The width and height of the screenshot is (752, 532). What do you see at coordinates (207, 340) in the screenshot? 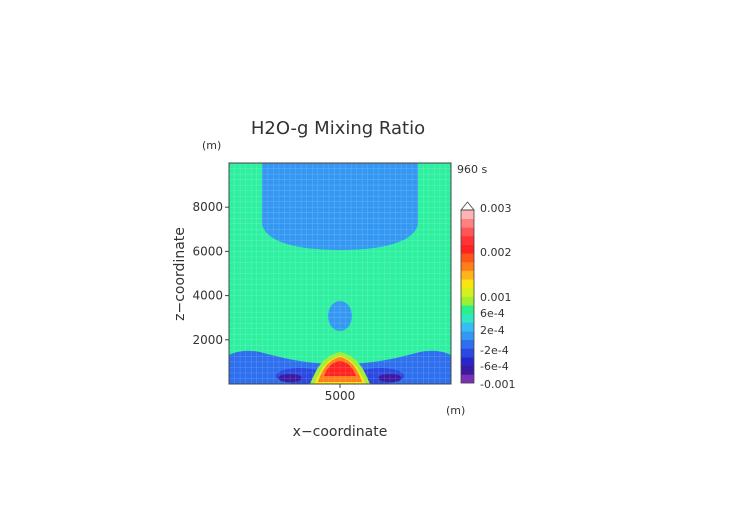
I see `y-tick-label: 2000` at bounding box center [207, 340].